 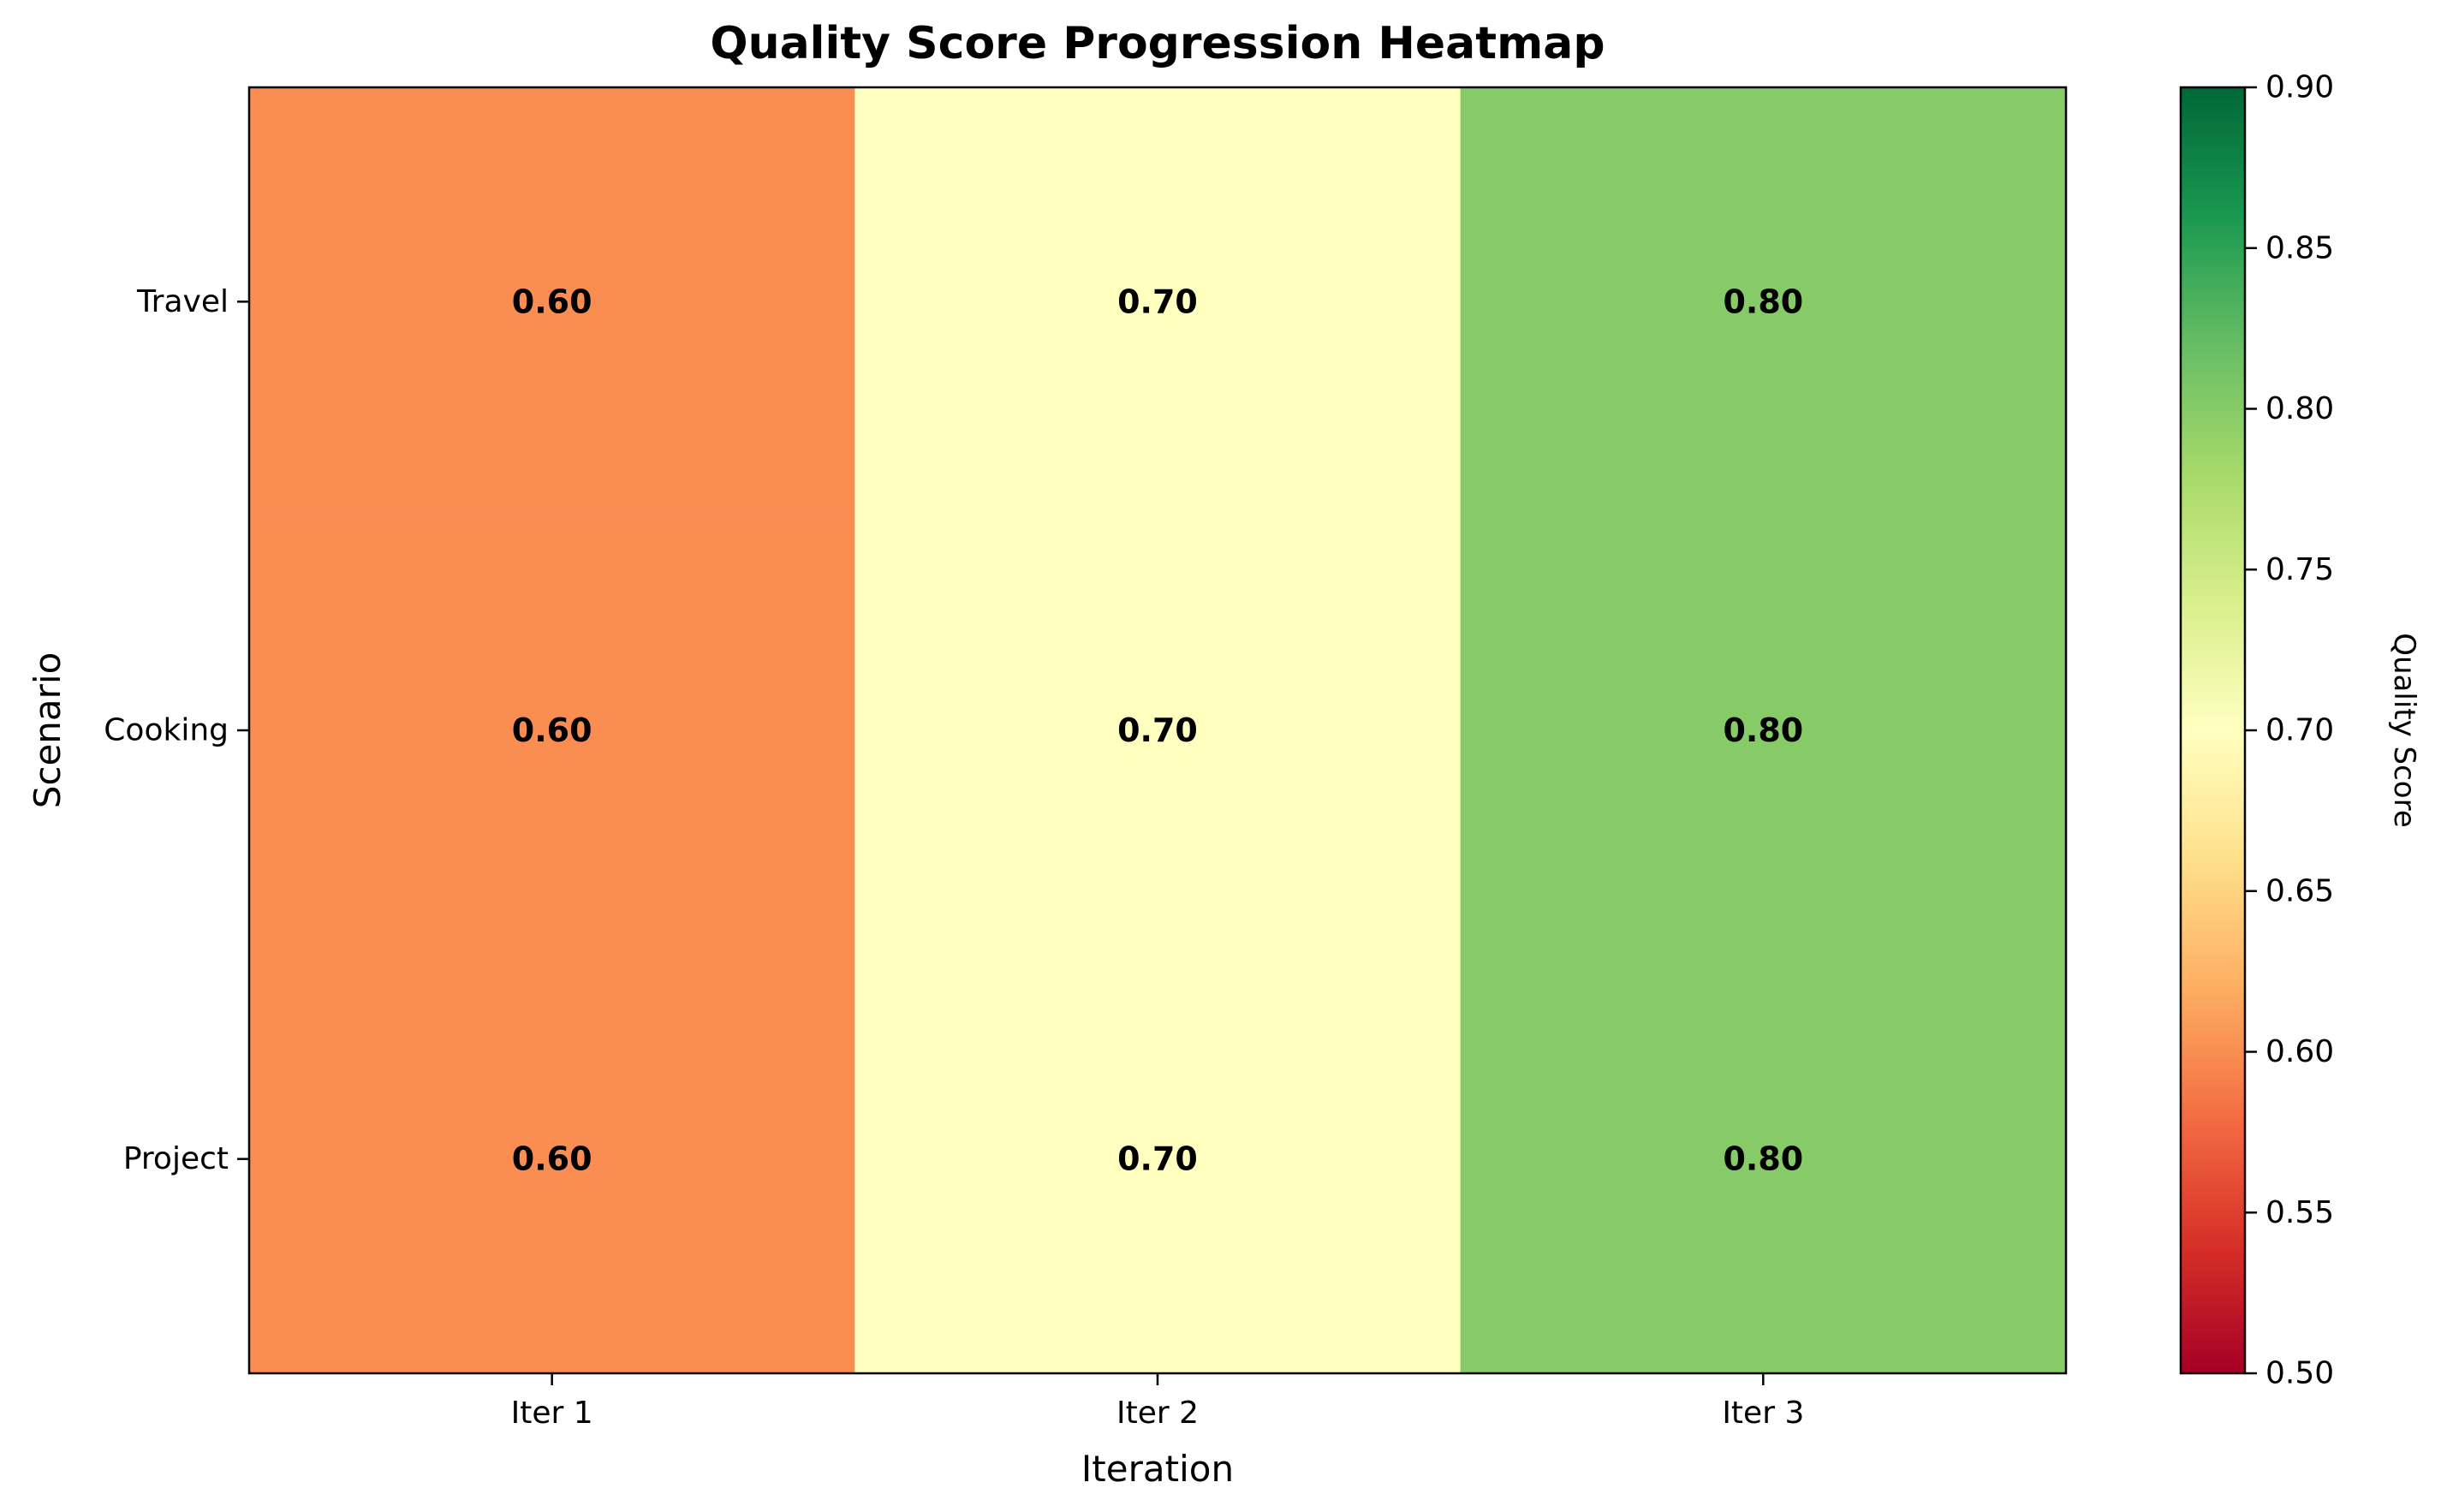 I want to click on y-tick-label: Project, so click(x=176, y=1158).